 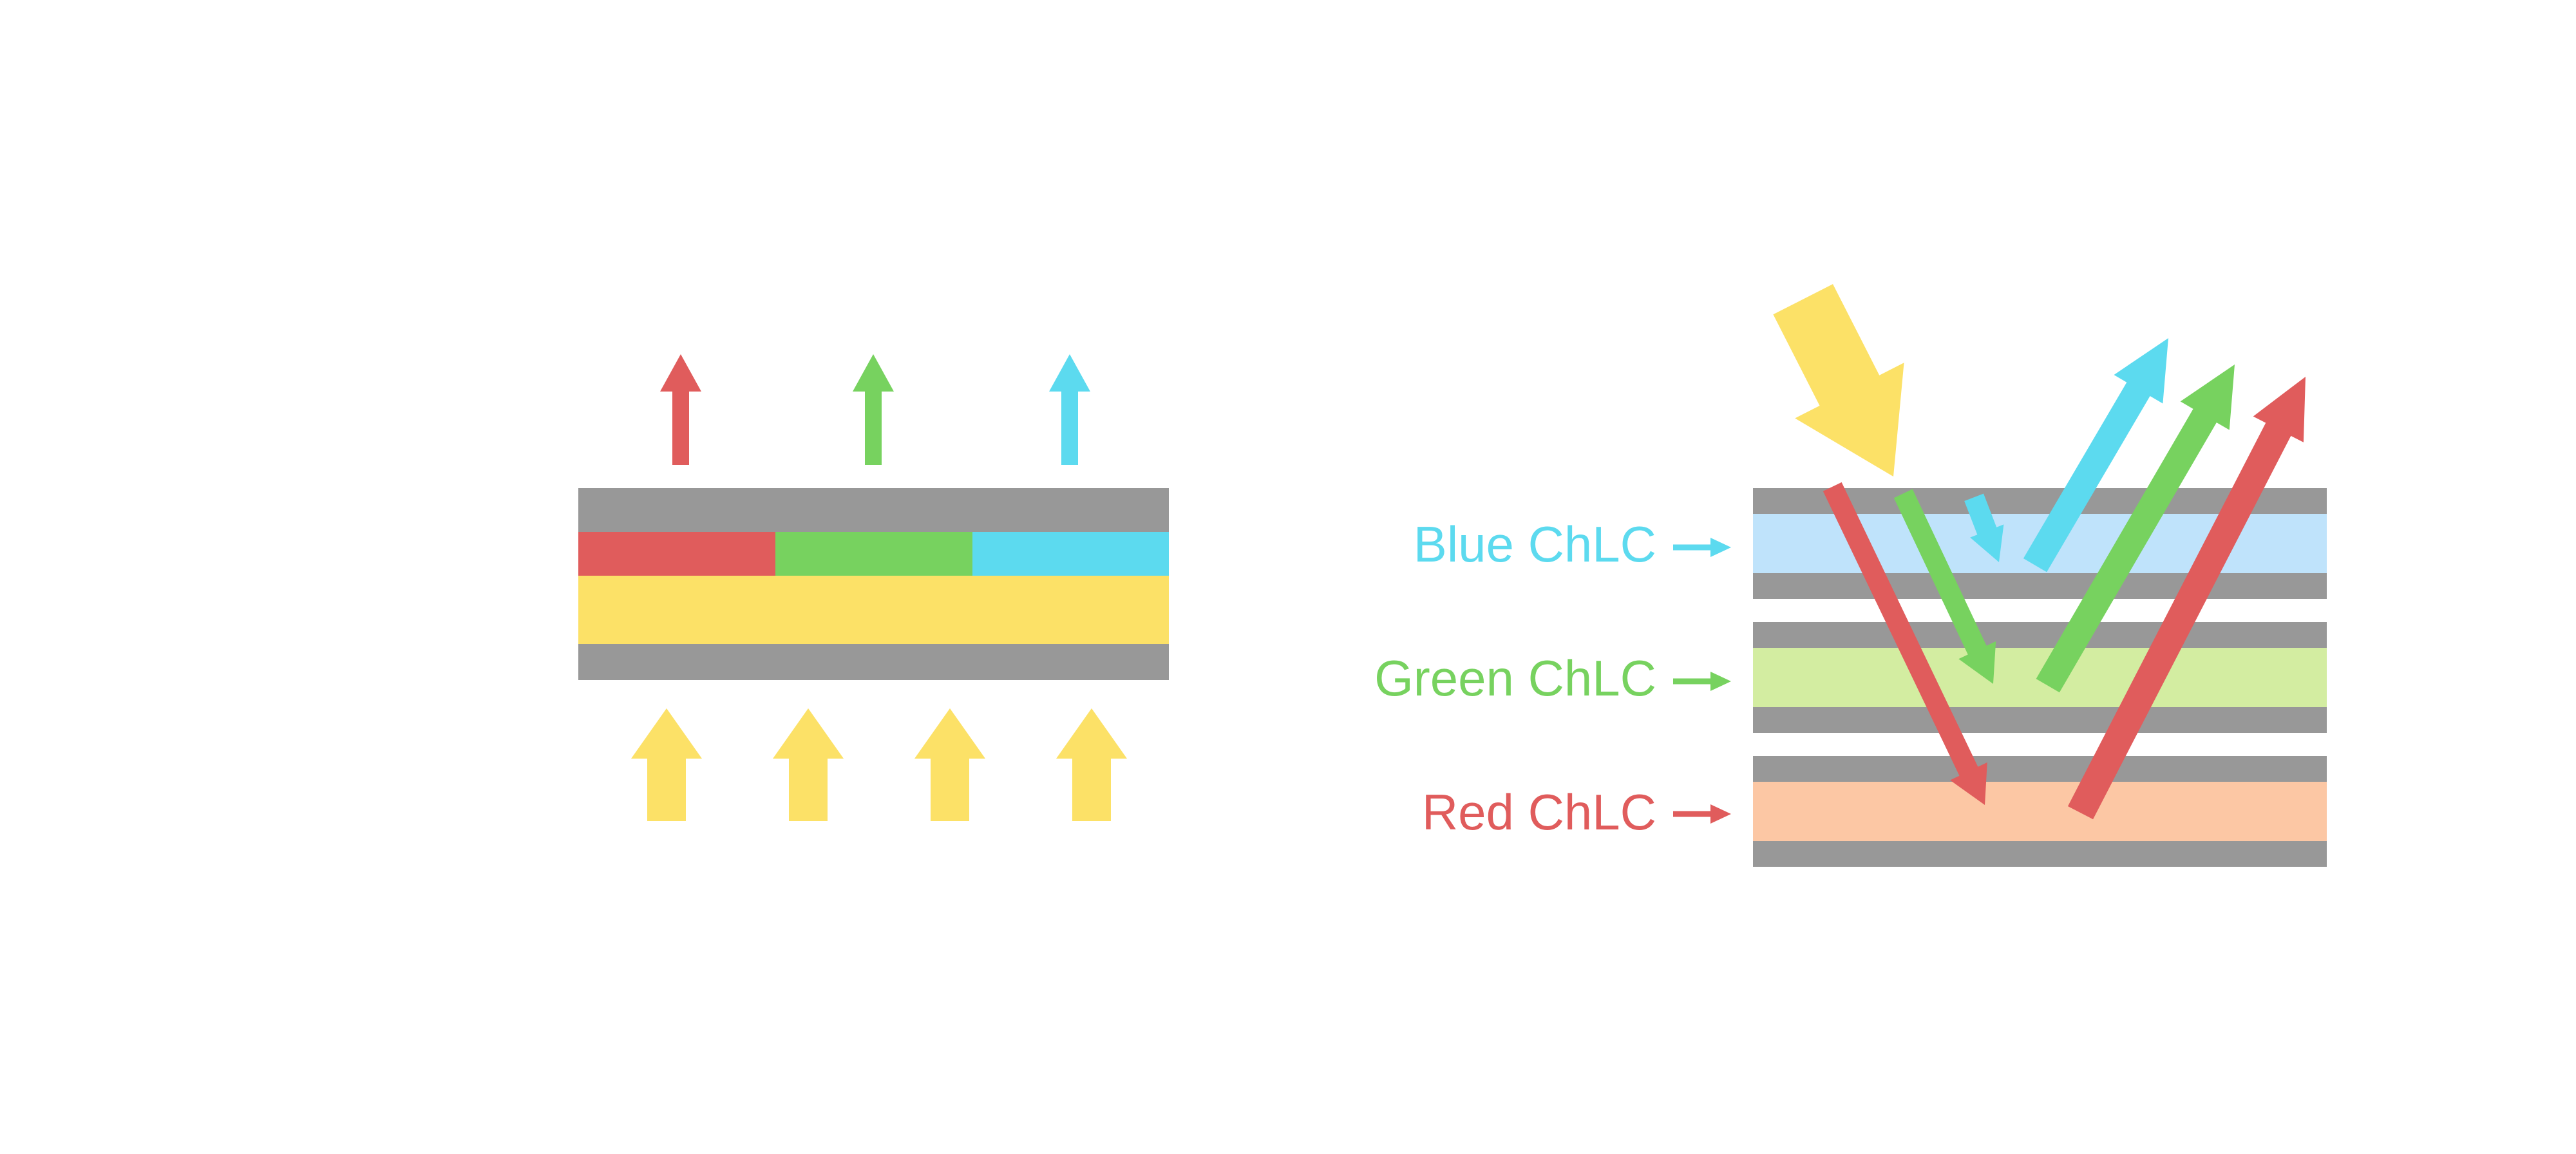 I want to click on blue-filter-segment, so click(x=1070, y=554).